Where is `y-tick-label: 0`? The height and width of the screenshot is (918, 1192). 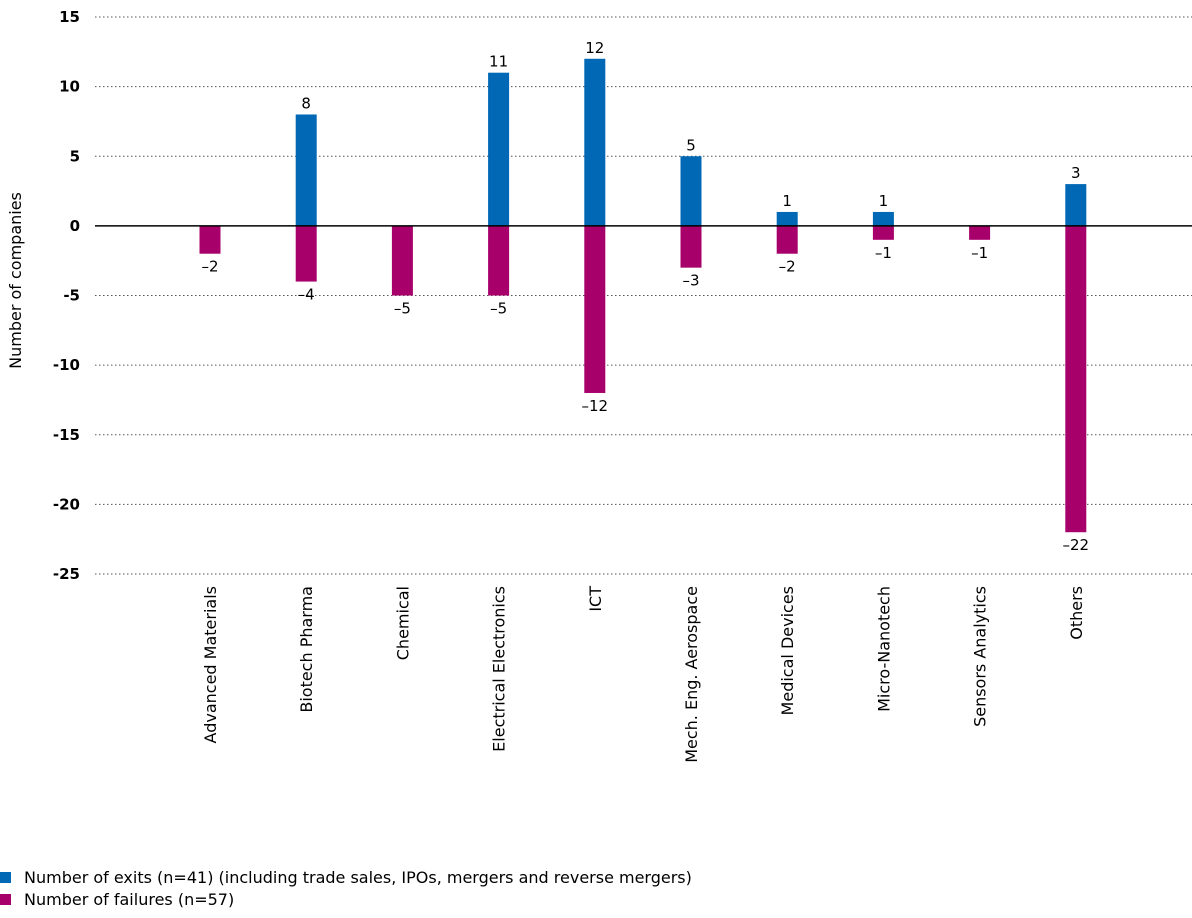 y-tick-label: 0 is located at coordinates (75, 226).